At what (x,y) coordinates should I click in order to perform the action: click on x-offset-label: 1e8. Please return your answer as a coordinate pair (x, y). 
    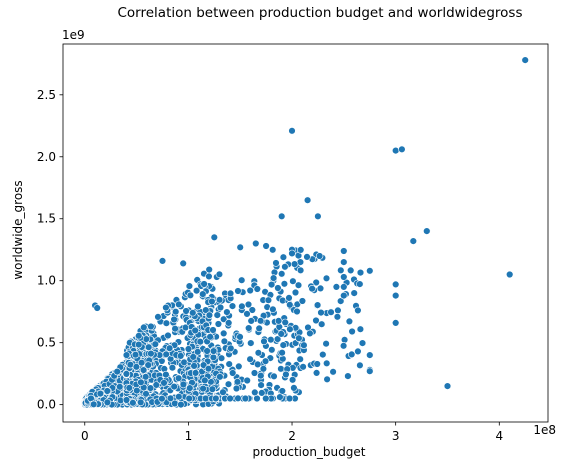
    Looking at the image, I should click on (544, 430).